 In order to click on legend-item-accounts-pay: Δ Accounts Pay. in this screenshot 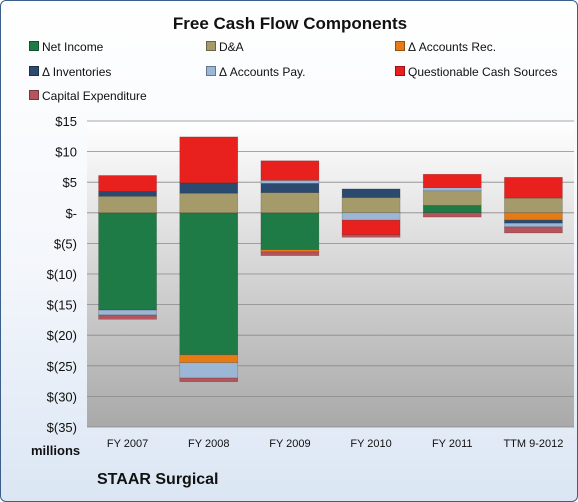, I will do `click(256, 72)`.